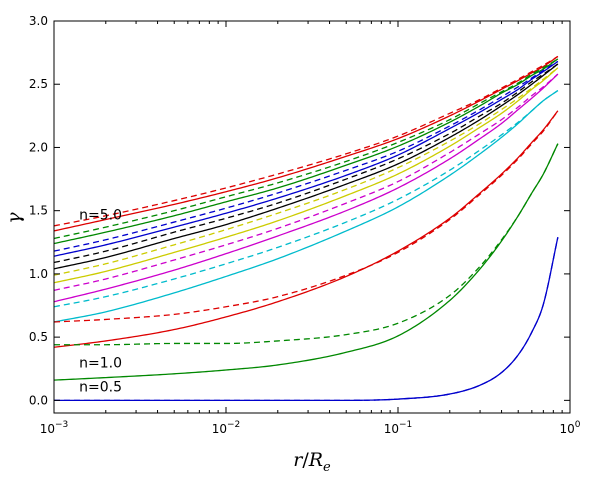 This screenshot has height=484, width=598. What do you see at coordinates (398, 428) in the screenshot?
I see `x-tick-label-2: 10⁻¹` at bounding box center [398, 428].